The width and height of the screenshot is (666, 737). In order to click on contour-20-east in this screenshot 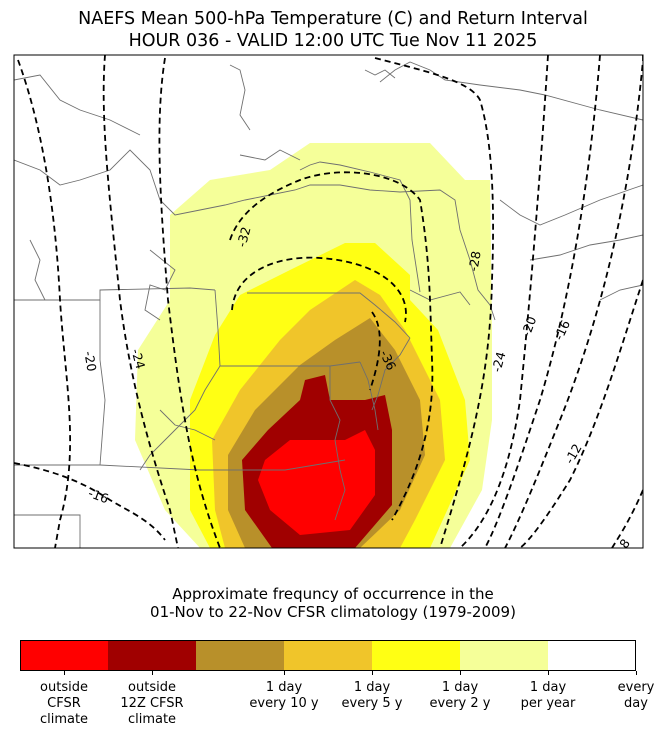, I will do `click(542, 301)`.